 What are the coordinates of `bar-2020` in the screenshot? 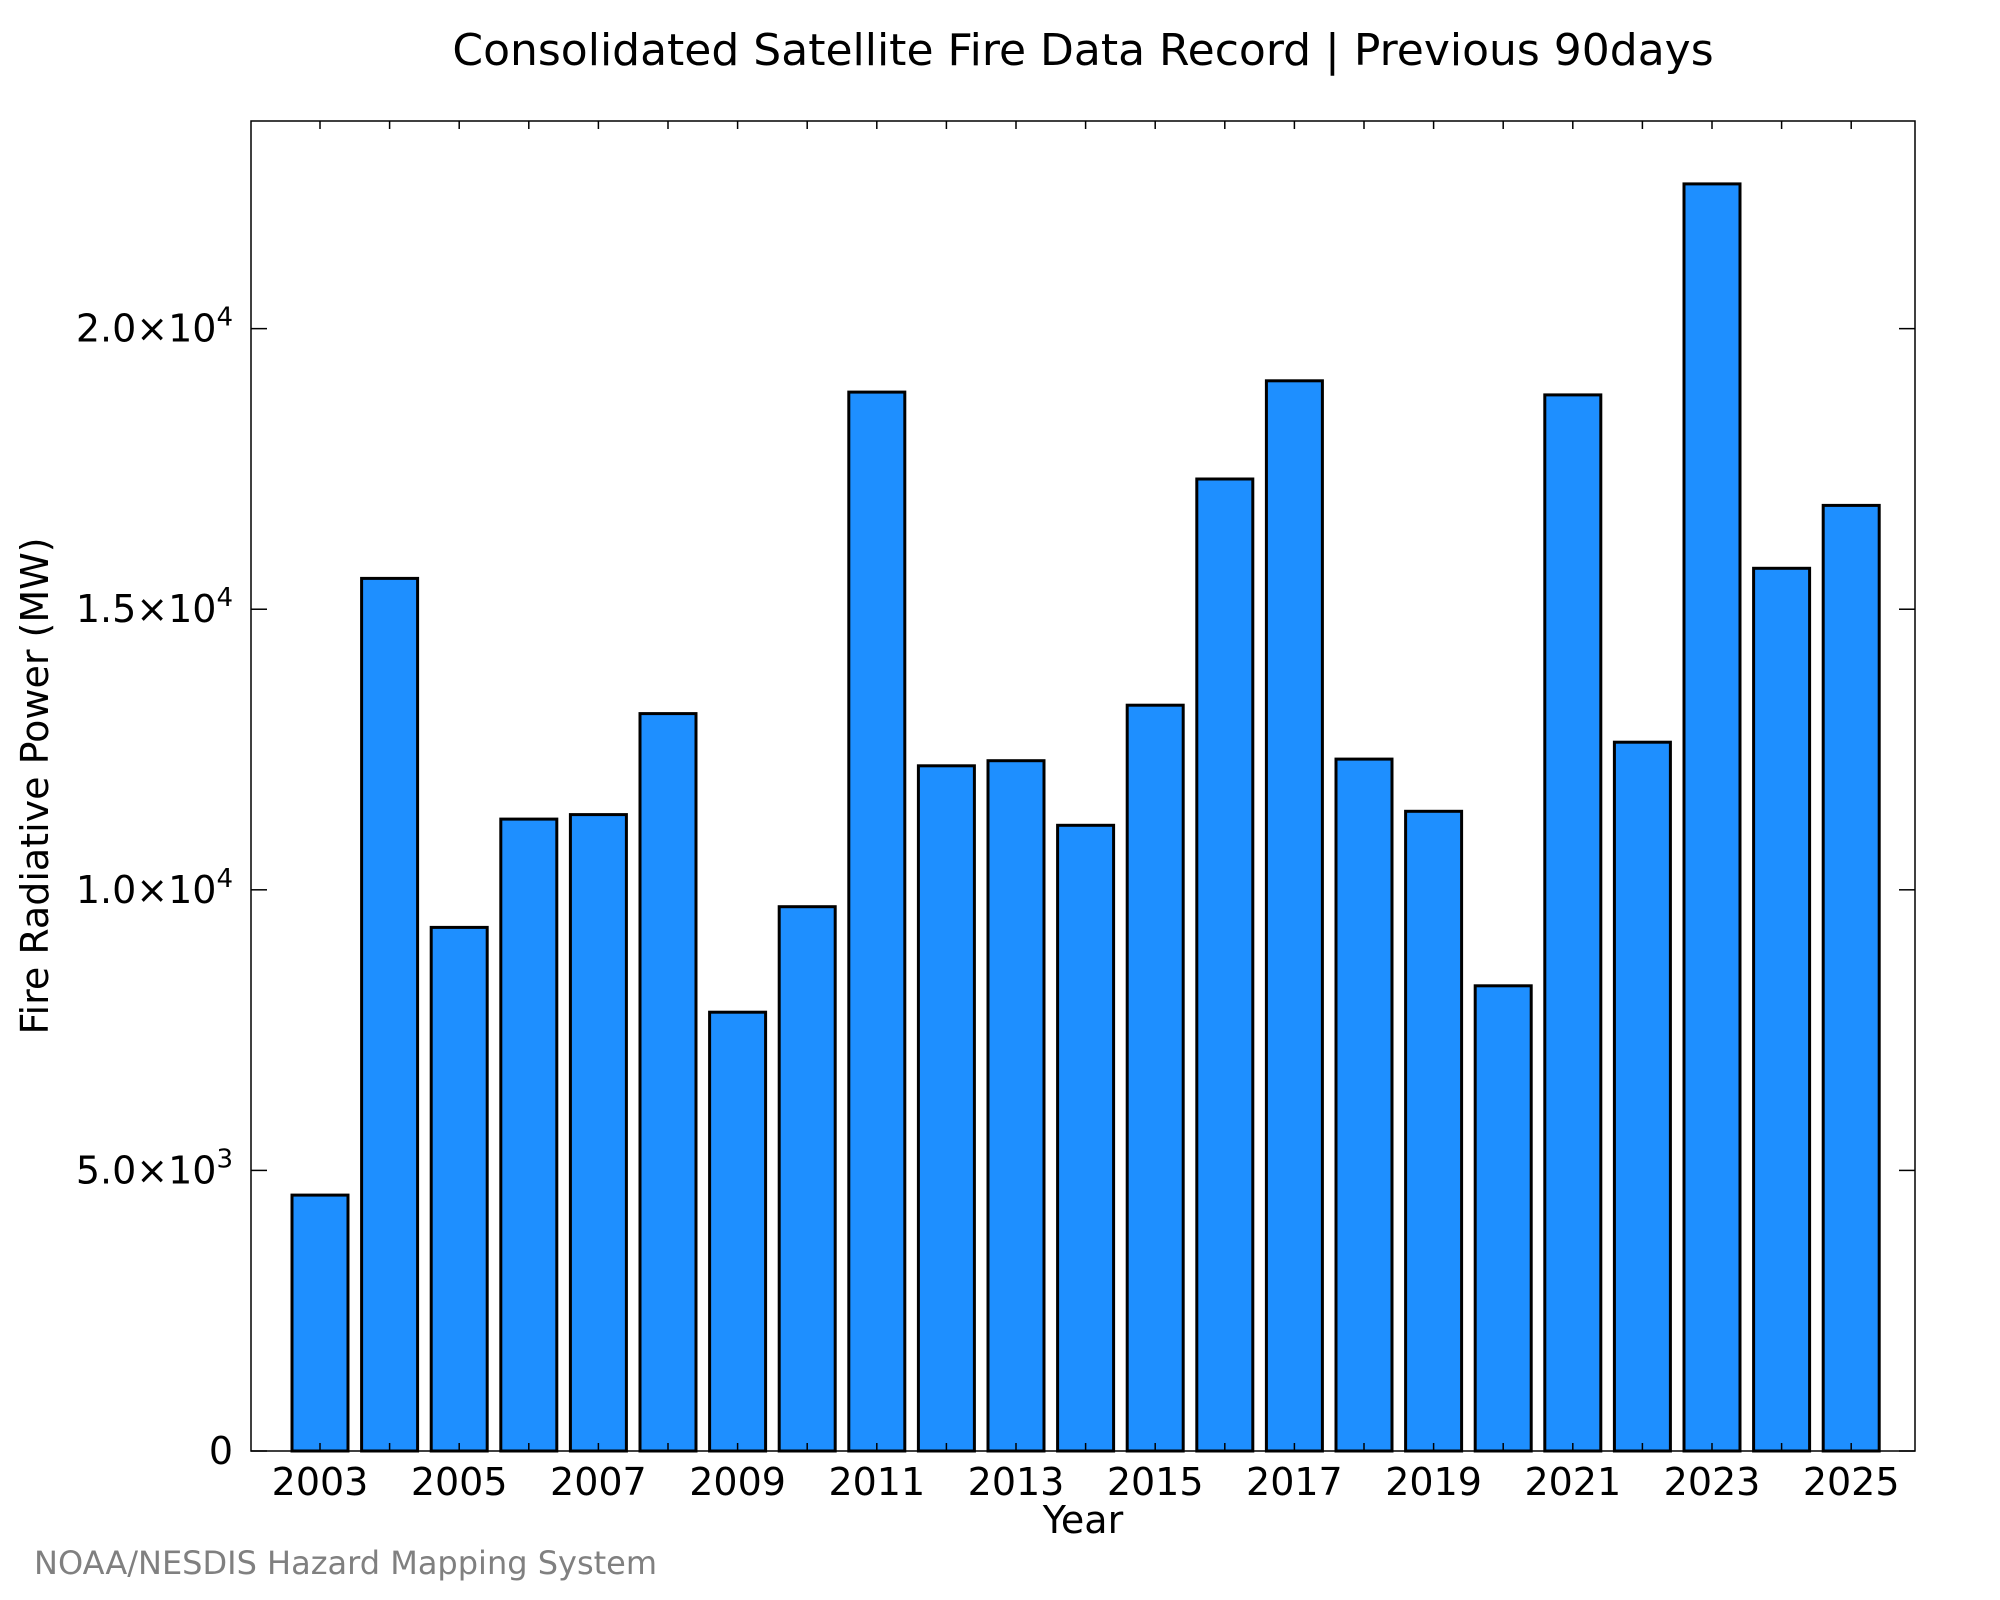 It's located at (1503, 1218).